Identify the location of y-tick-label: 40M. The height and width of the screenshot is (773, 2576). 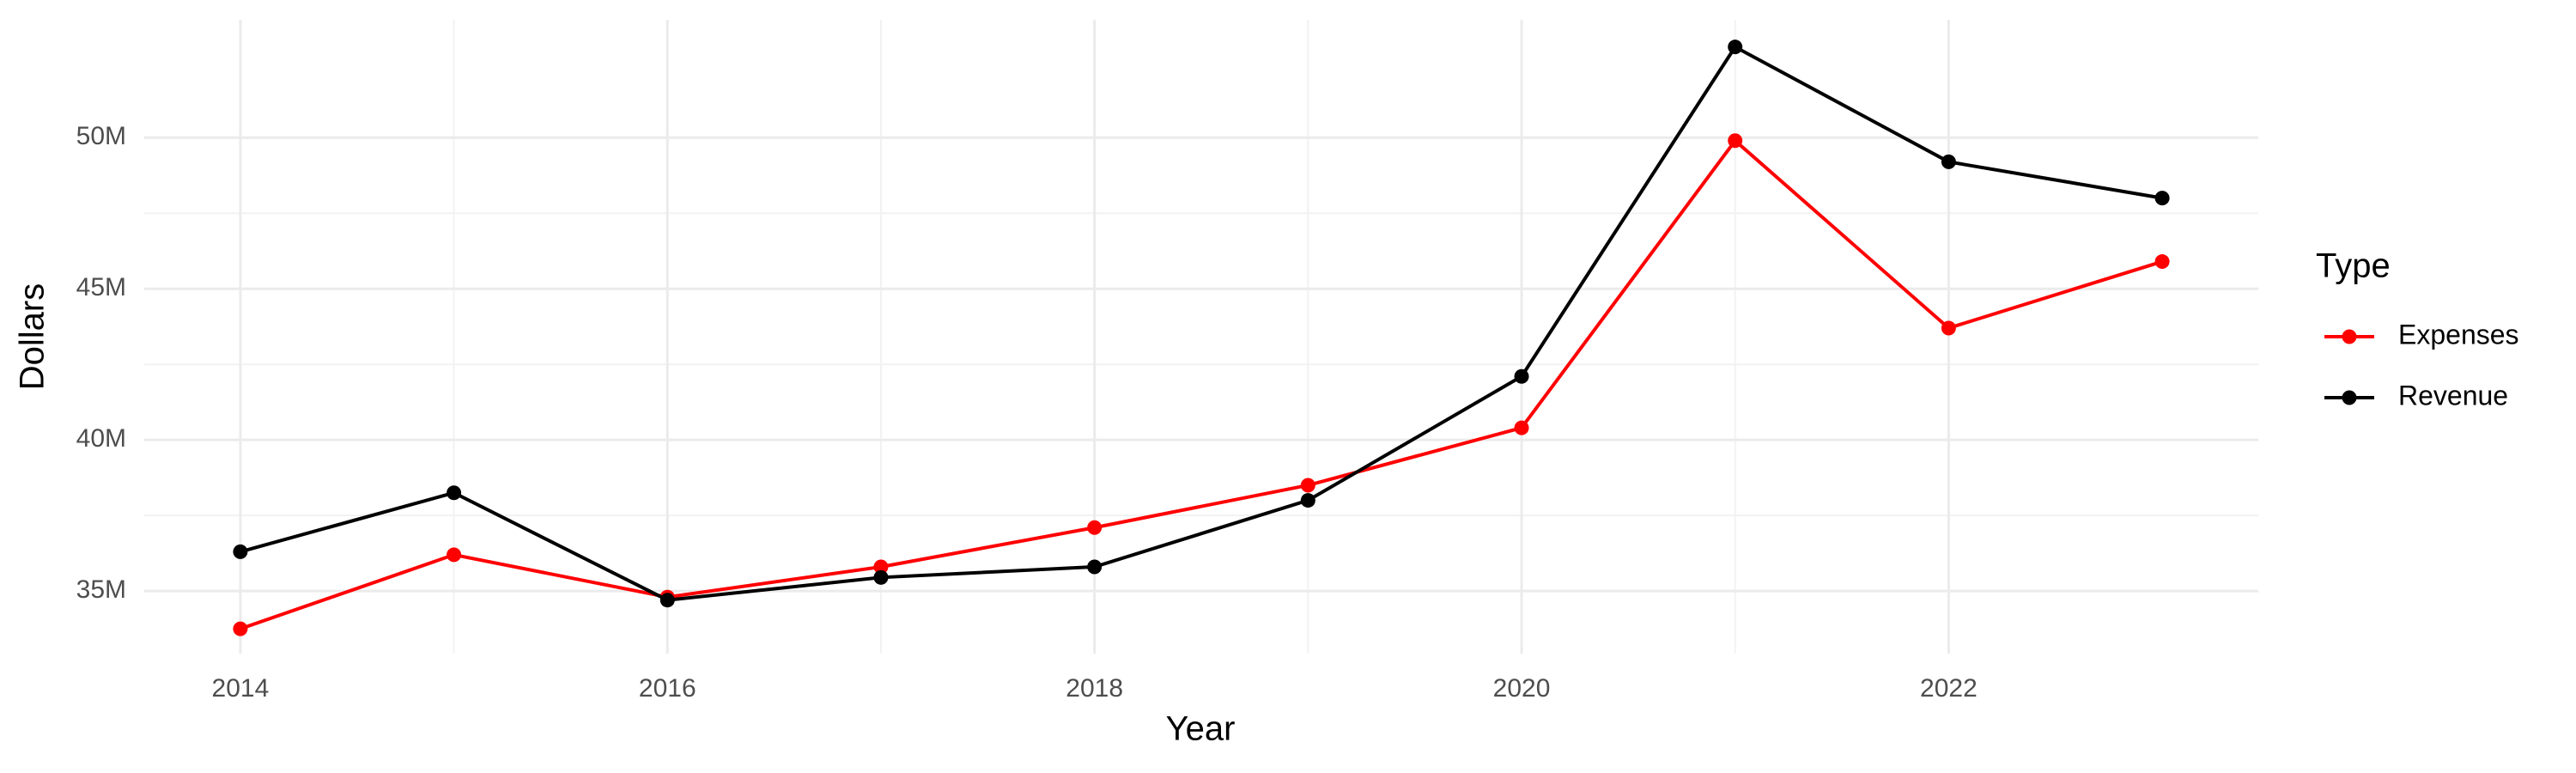
(101, 438).